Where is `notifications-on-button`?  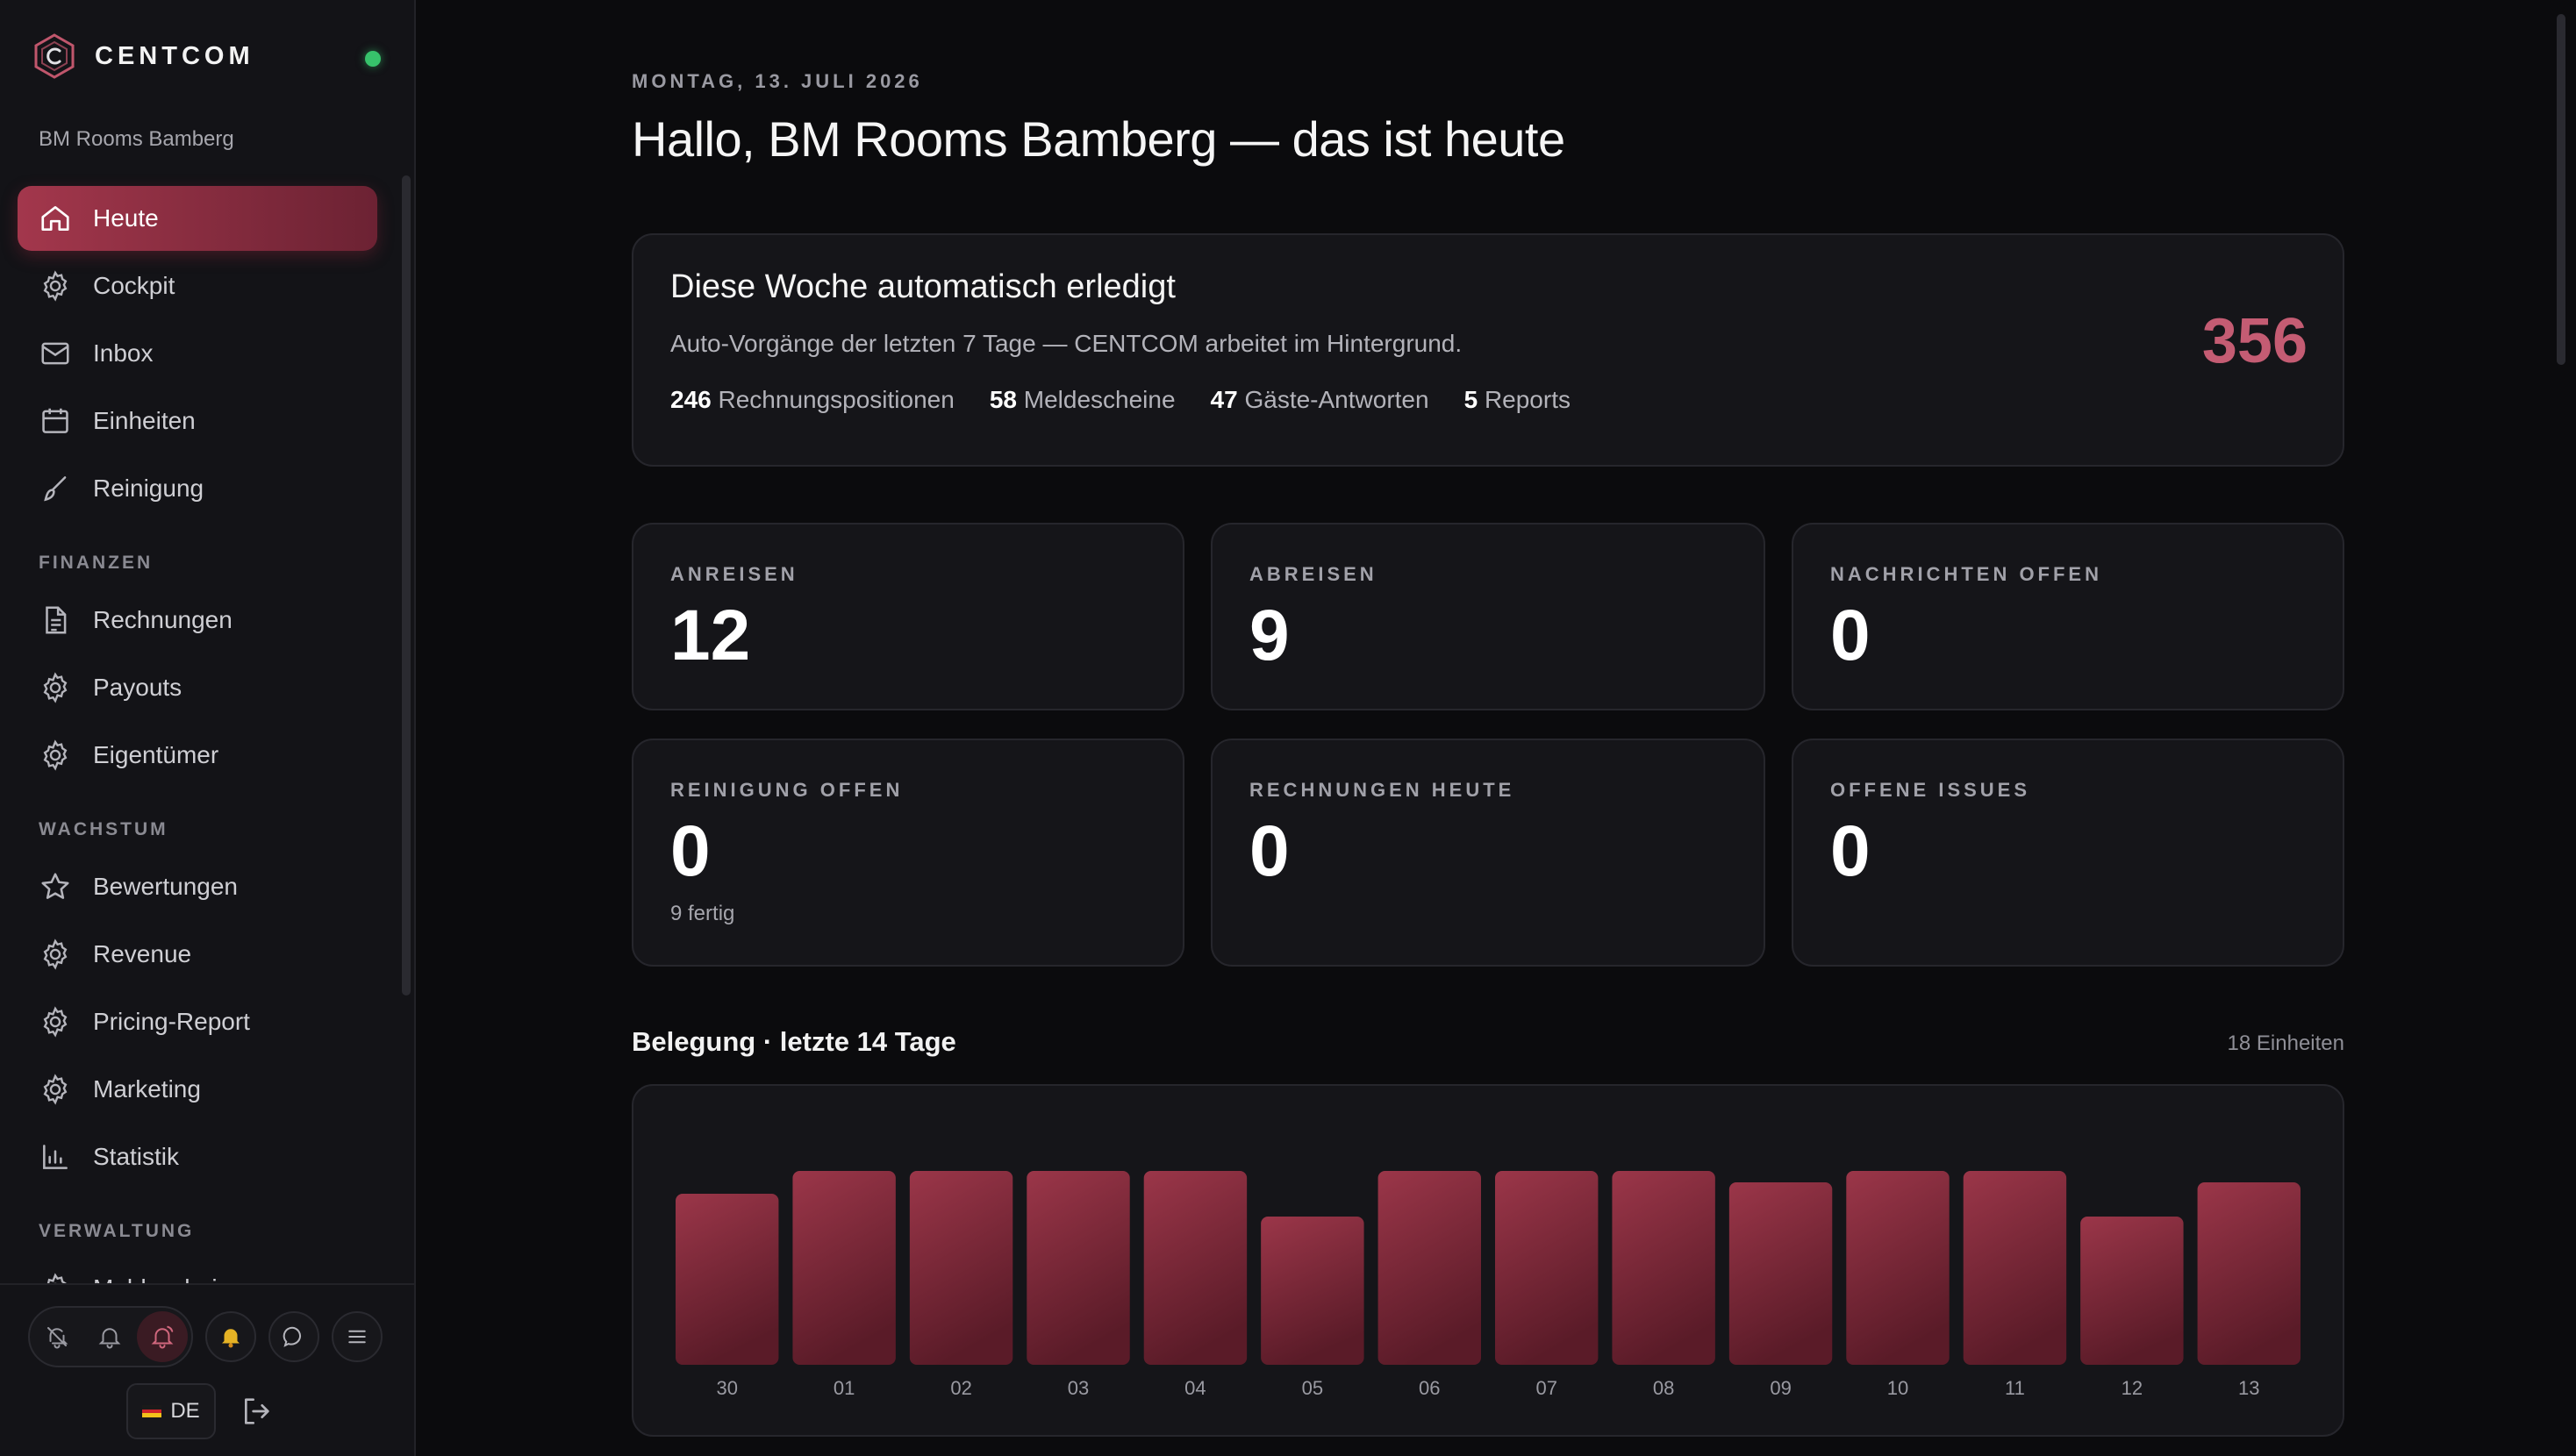
notifications-on-button is located at coordinates (109, 1336).